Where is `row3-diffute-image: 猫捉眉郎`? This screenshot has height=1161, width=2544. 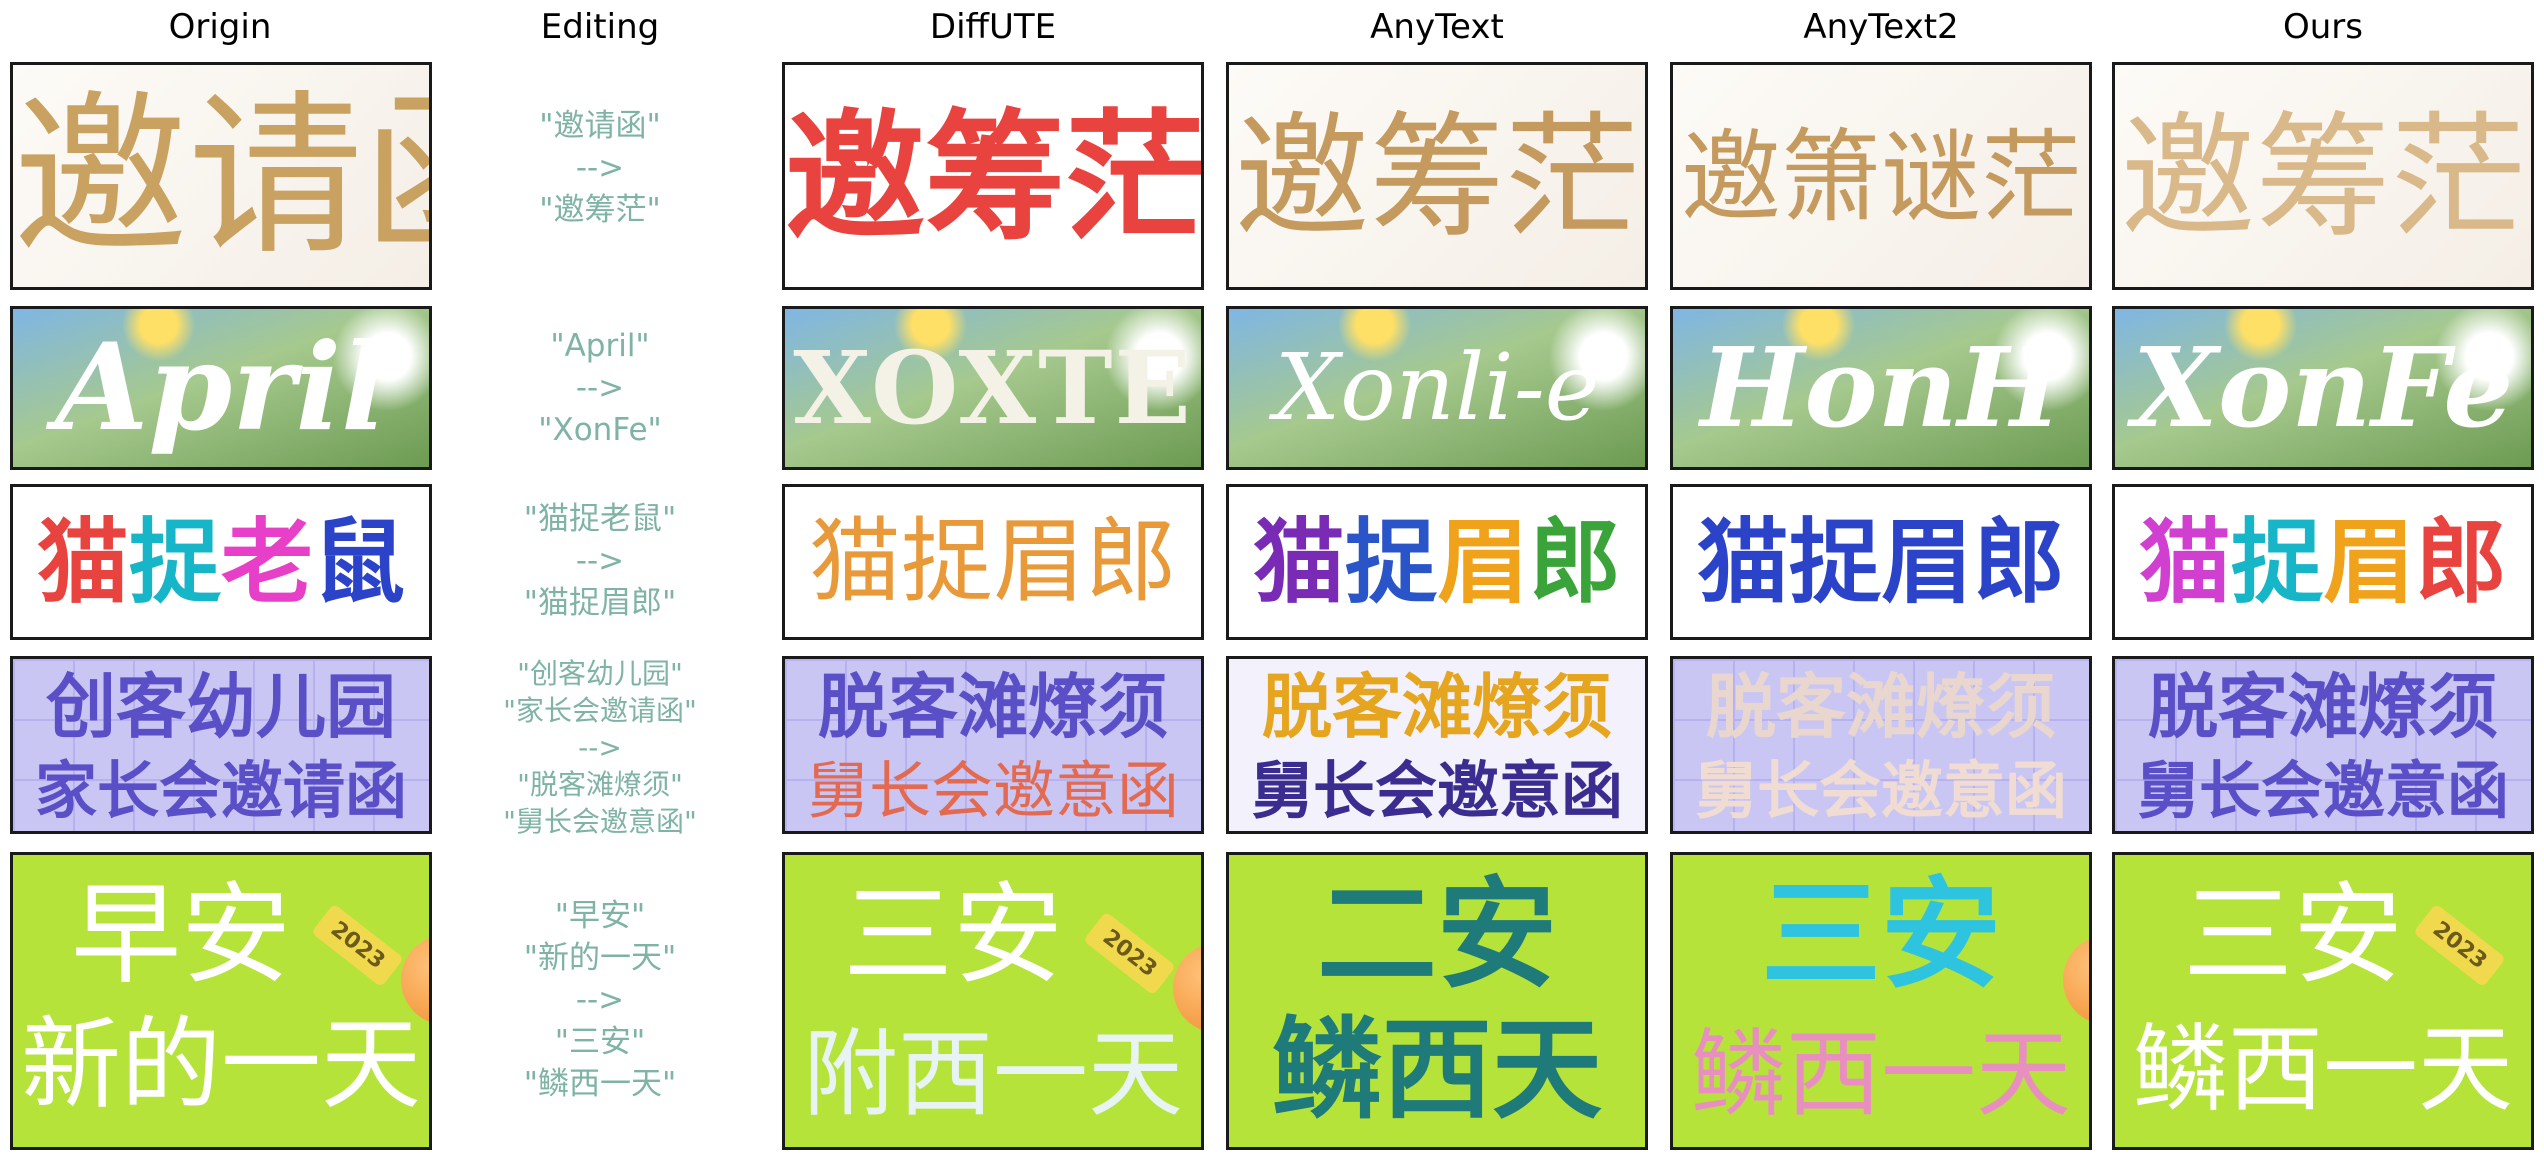 row3-diffute-image: 猫捉眉郎 is located at coordinates (993, 562).